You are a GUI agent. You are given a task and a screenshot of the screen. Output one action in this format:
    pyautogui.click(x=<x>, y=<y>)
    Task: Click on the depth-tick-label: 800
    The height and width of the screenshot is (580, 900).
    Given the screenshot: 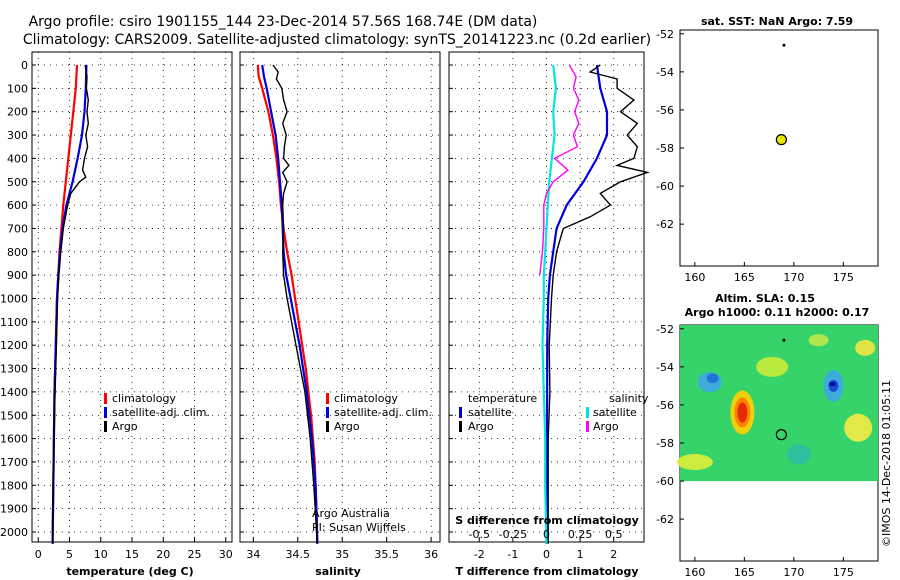 What is the action you would take?
    pyautogui.click(x=17, y=252)
    